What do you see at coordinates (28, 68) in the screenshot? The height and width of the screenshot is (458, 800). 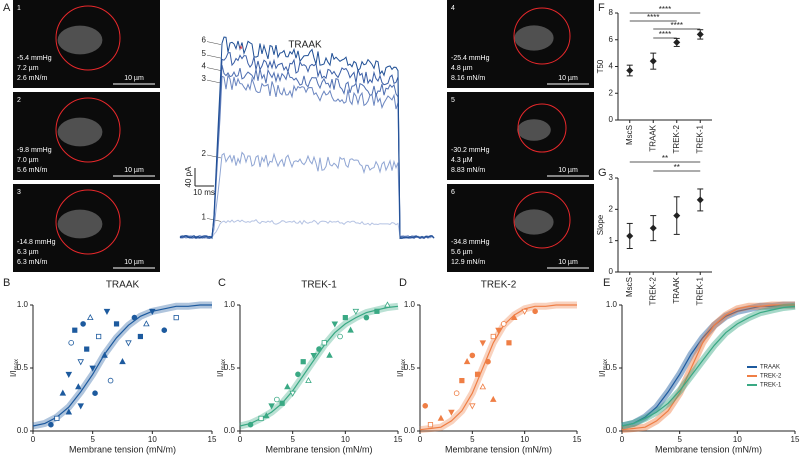 I see `radius: 7.2 µm` at bounding box center [28, 68].